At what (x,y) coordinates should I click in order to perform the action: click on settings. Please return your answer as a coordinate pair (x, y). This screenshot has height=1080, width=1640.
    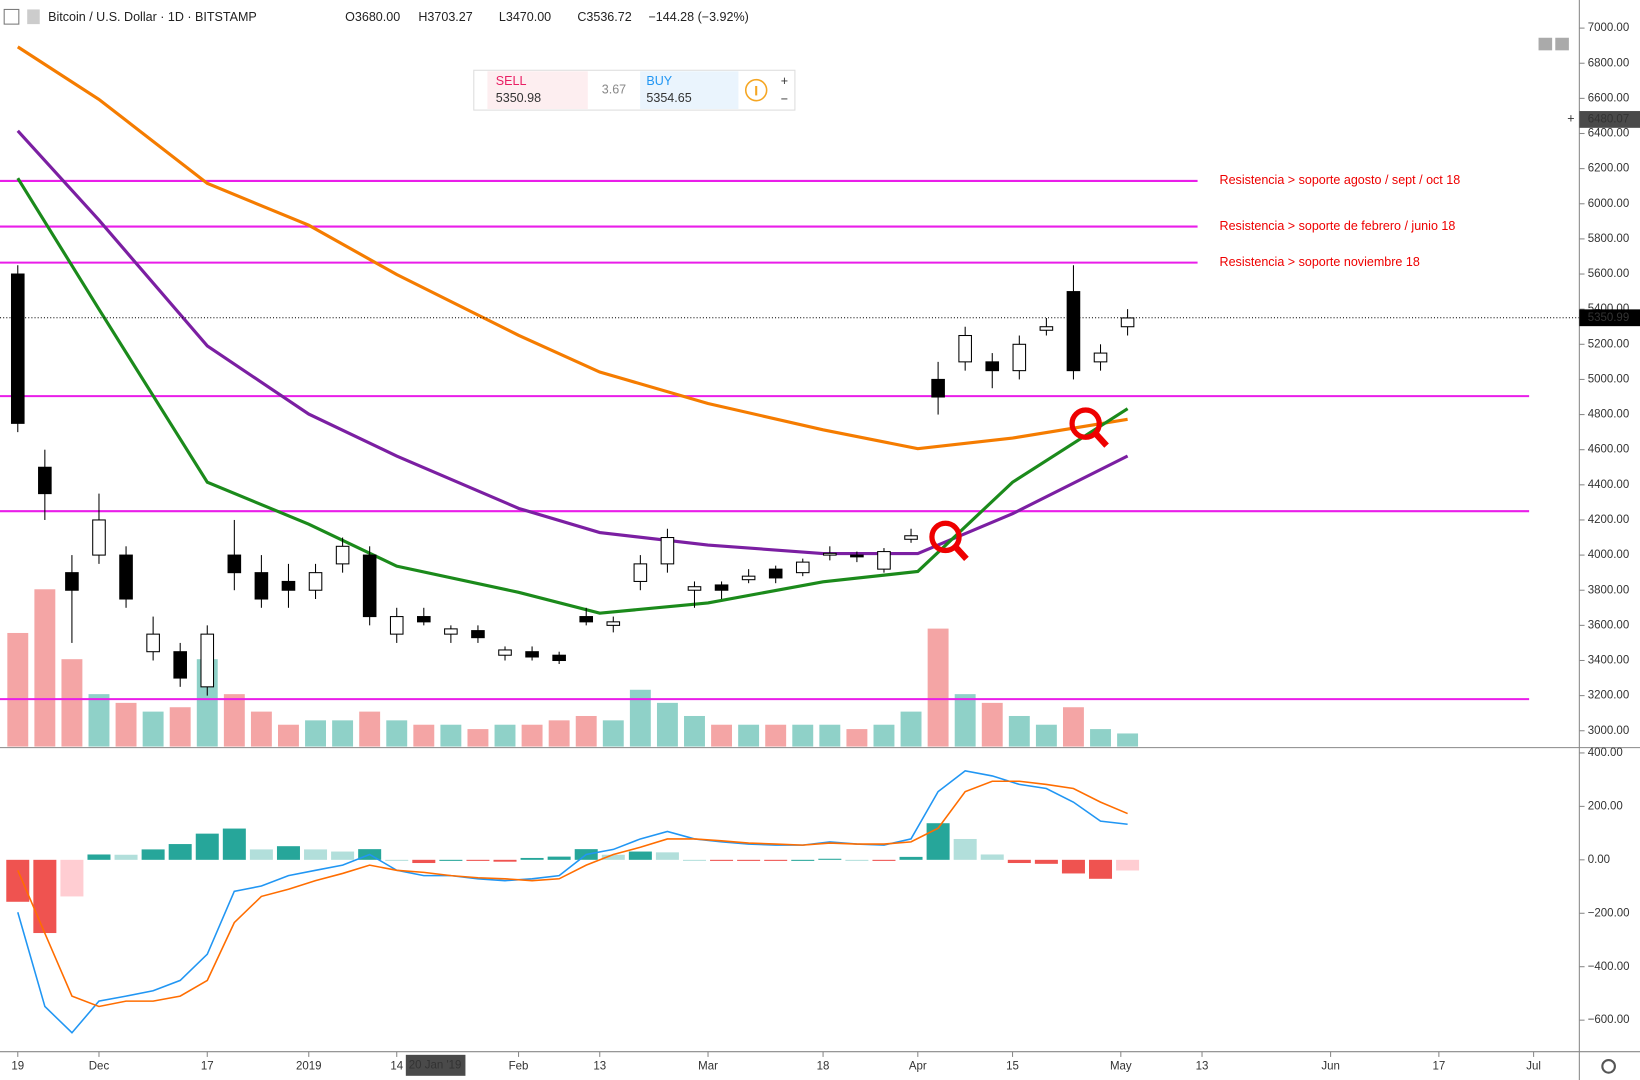
    Looking at the image, I should click on (1608, 1066).